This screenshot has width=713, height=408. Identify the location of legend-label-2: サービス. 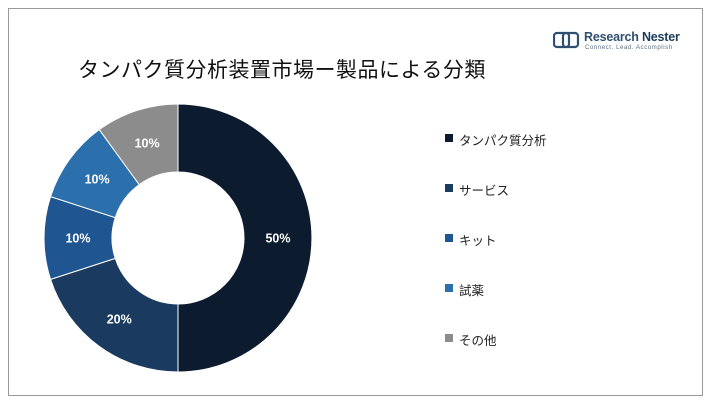
(484, 190).